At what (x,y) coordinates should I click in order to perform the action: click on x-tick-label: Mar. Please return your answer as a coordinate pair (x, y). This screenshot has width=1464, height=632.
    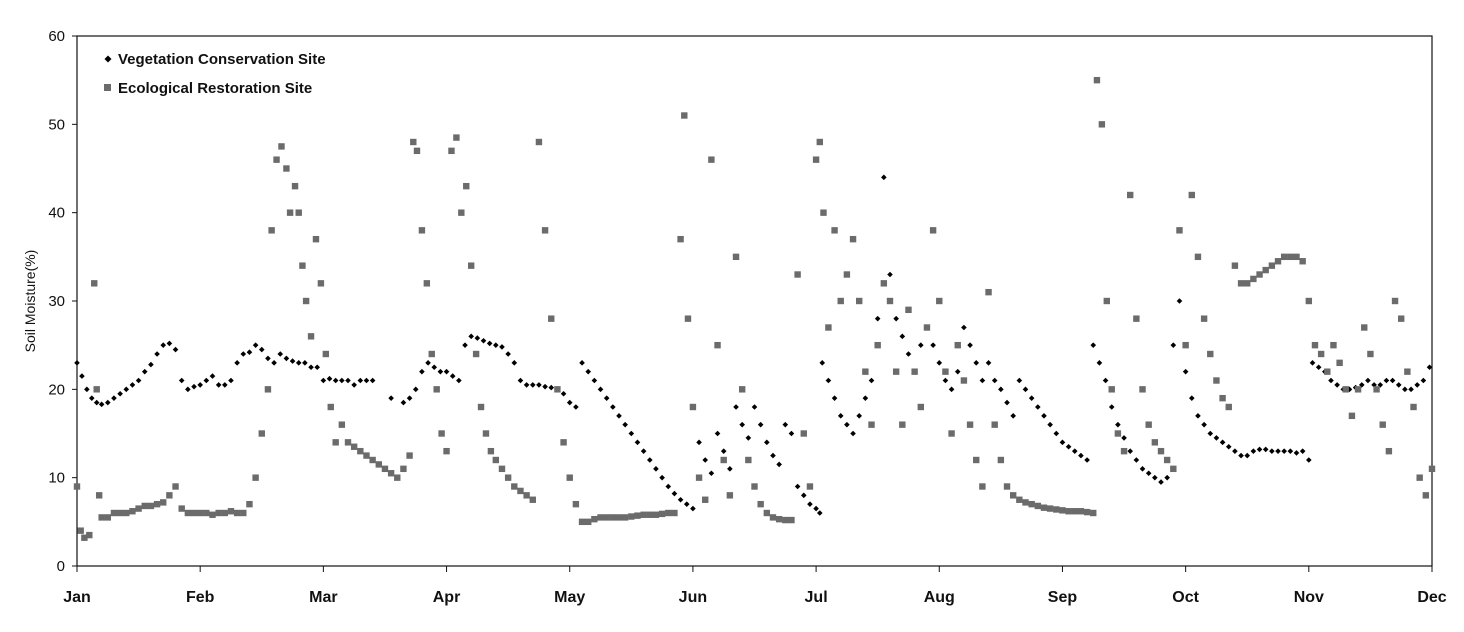
    Looking at the image, I should click on (323, 597).